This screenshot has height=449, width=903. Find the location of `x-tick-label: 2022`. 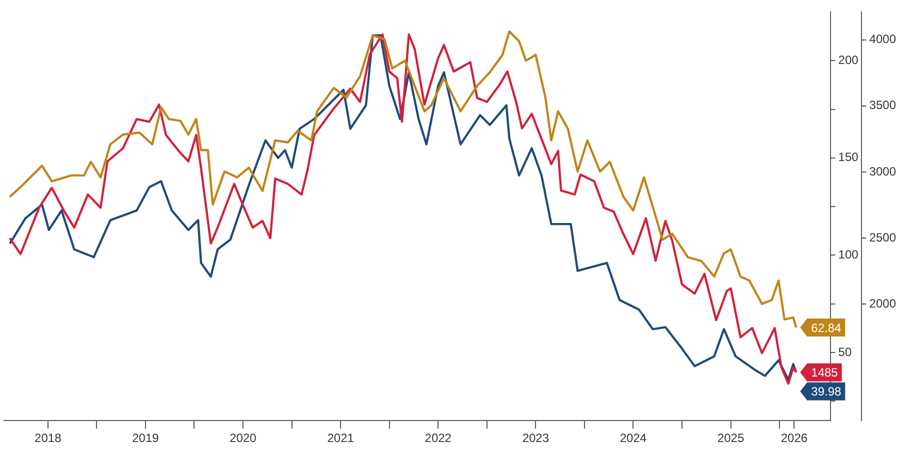

x-tick-label: 2022 is located at coordinates (438, 438).